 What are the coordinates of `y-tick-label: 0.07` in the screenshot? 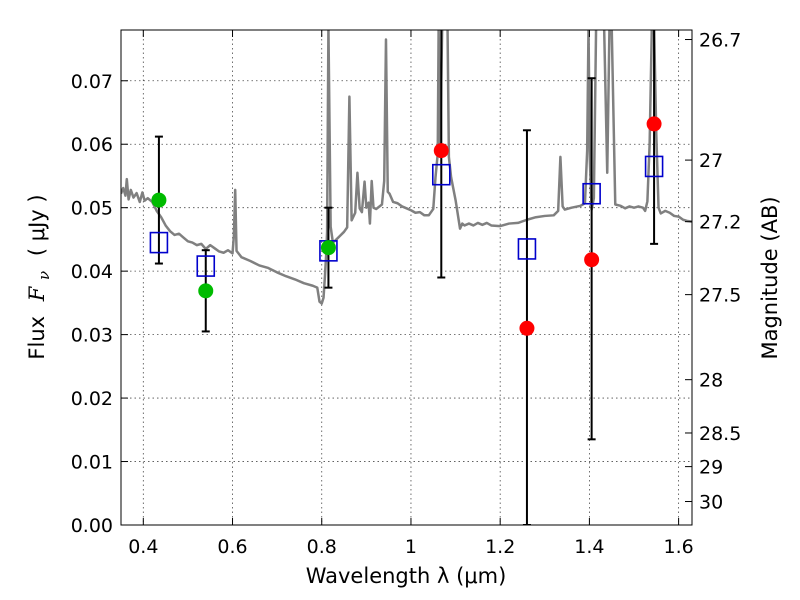 It's located at (92, 82).